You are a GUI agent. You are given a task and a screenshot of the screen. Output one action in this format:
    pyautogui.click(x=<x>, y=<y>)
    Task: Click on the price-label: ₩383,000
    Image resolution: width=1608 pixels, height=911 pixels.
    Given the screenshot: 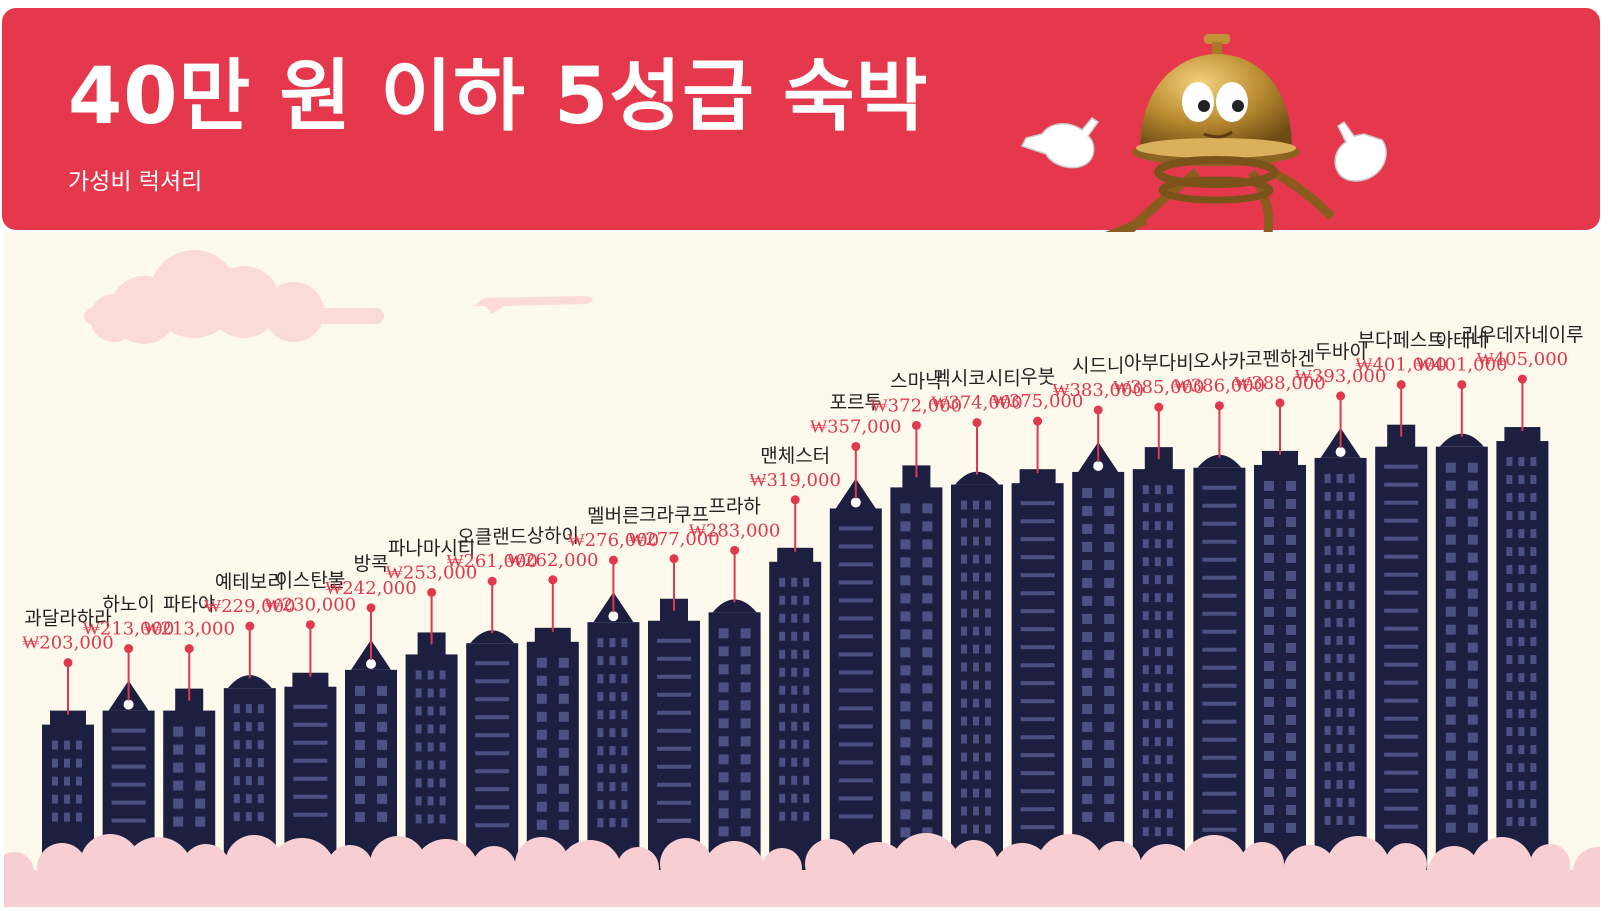 What is the action you would take?
    pyautogui.click(x=1097, y=390)
    